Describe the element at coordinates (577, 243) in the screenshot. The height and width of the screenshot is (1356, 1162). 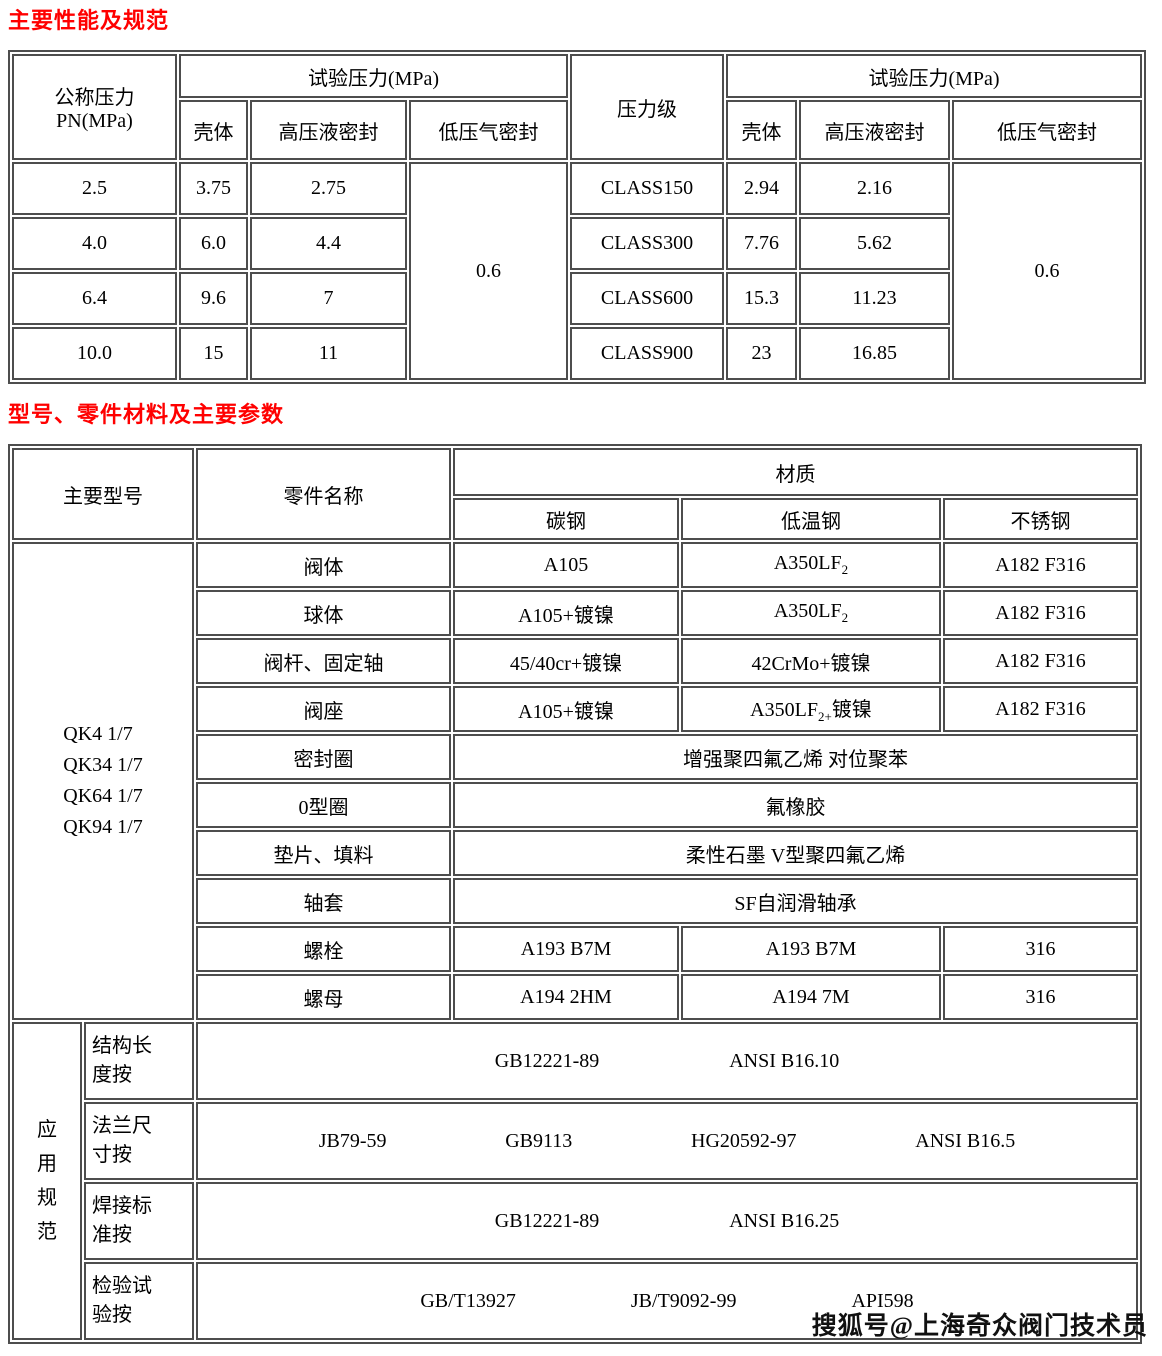
I see `table-row: 4.0 6.0 4.4 CLASS300 7.76 5.62` at that location.